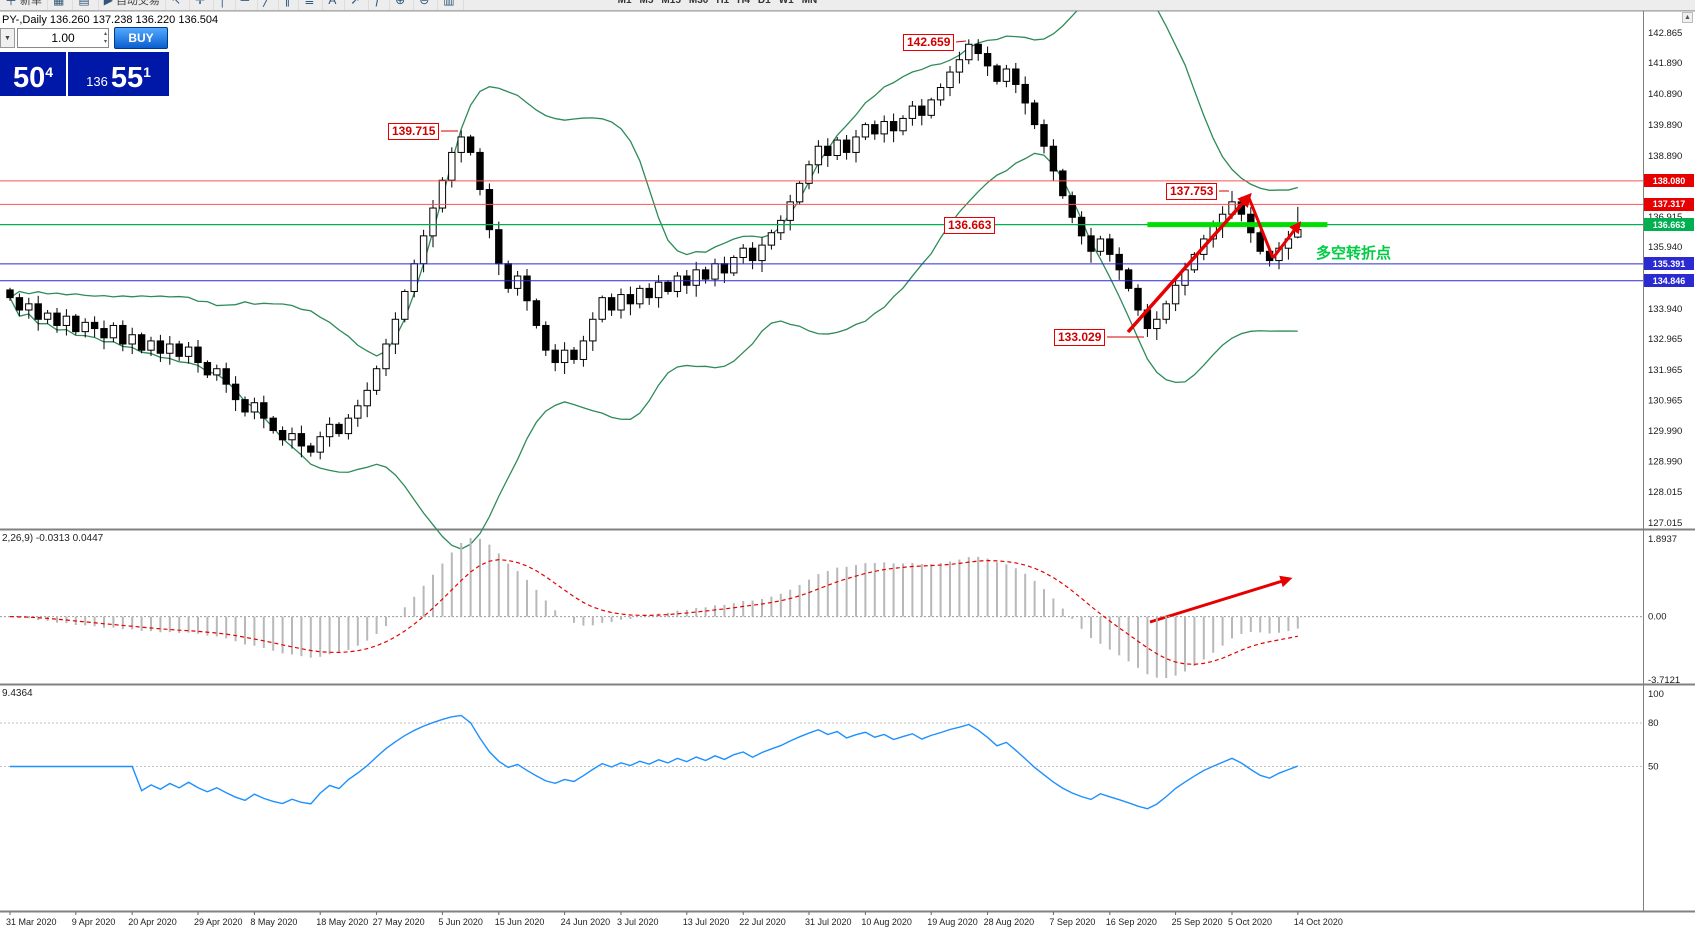  I want to click on spinner-up-icon: ▴, so click(105, 34).